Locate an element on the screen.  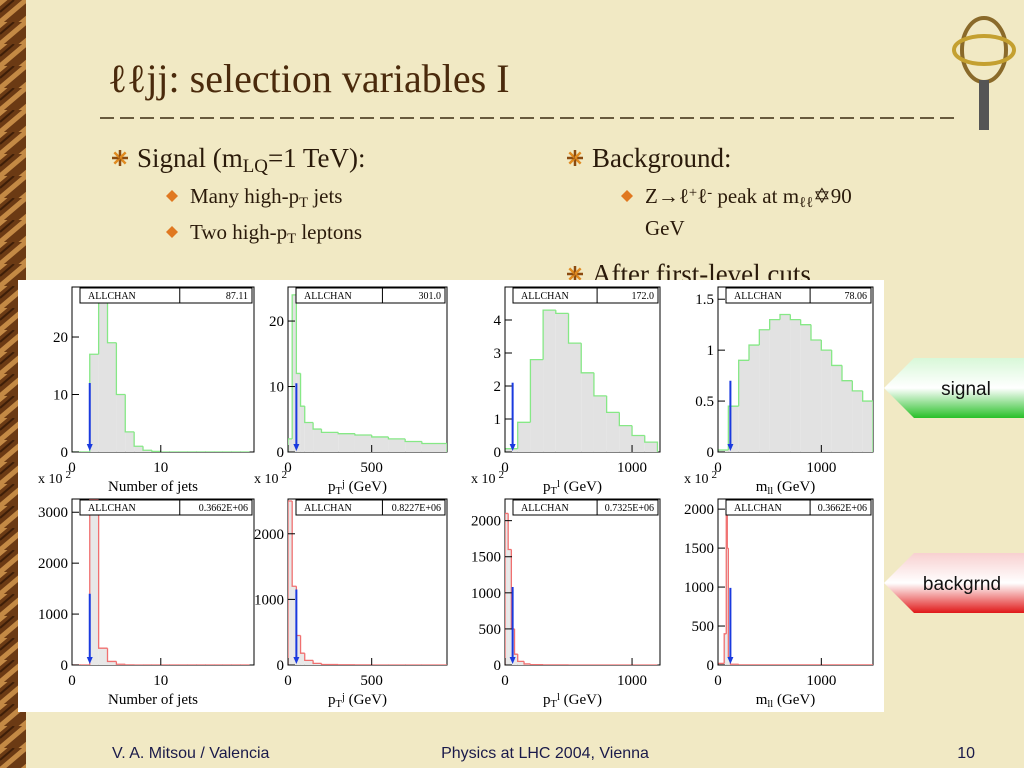
y-tick-label: 3000 is located at coordinates (53, 513).